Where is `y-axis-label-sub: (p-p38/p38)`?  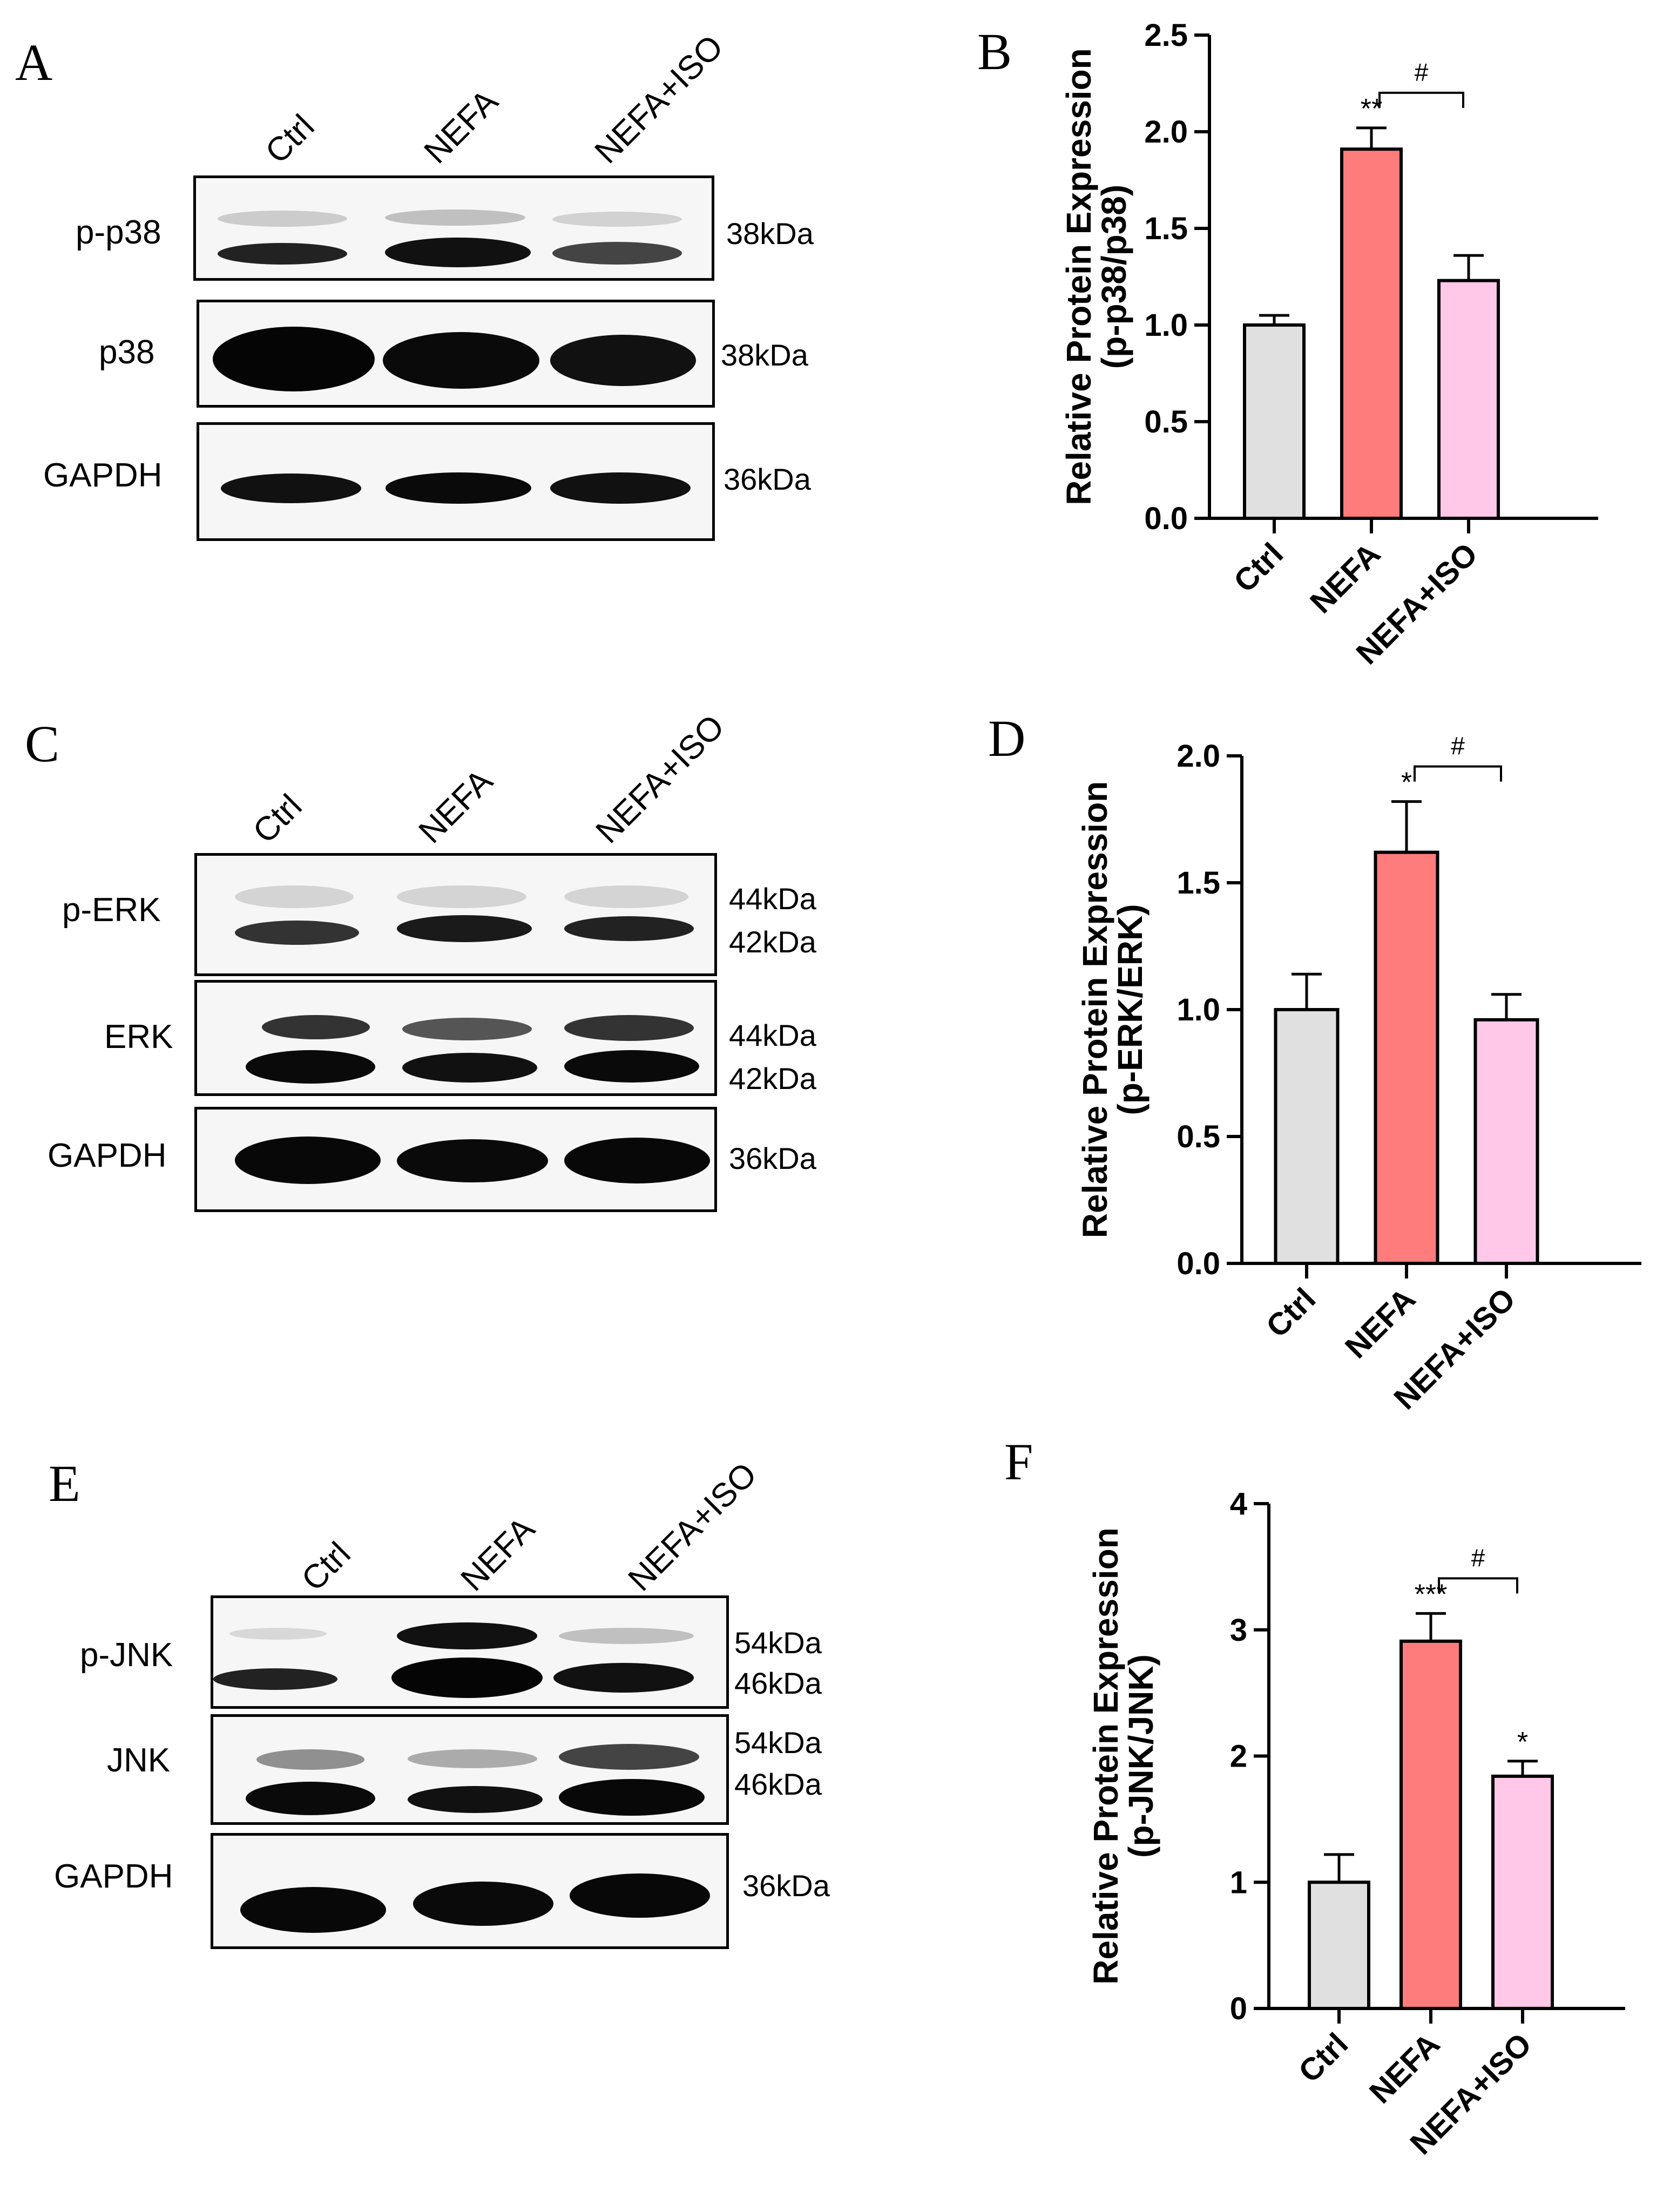
y-axis-label-sub: (p-p38/p38) is located at coordinates (1113, 277).